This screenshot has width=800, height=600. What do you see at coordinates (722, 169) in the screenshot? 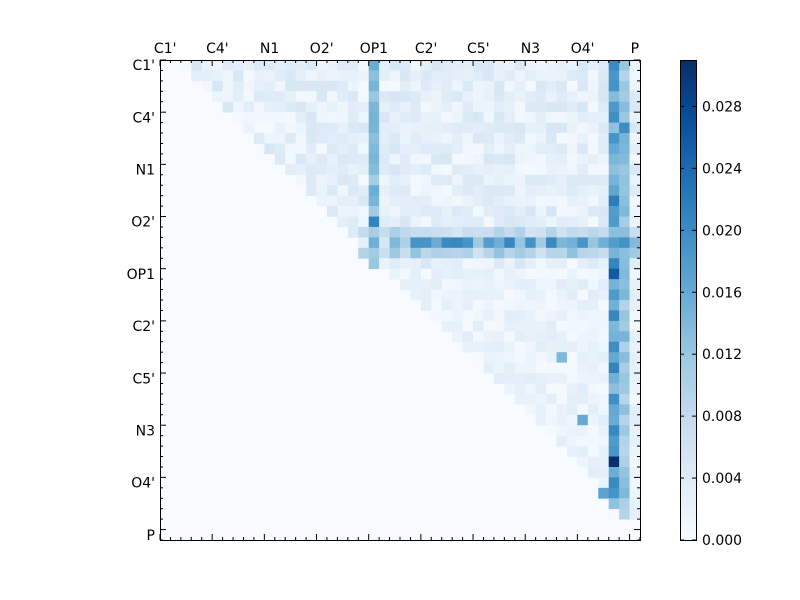
I see `colorbar-tick-label: 0.024` at bounding box center [722, 169].